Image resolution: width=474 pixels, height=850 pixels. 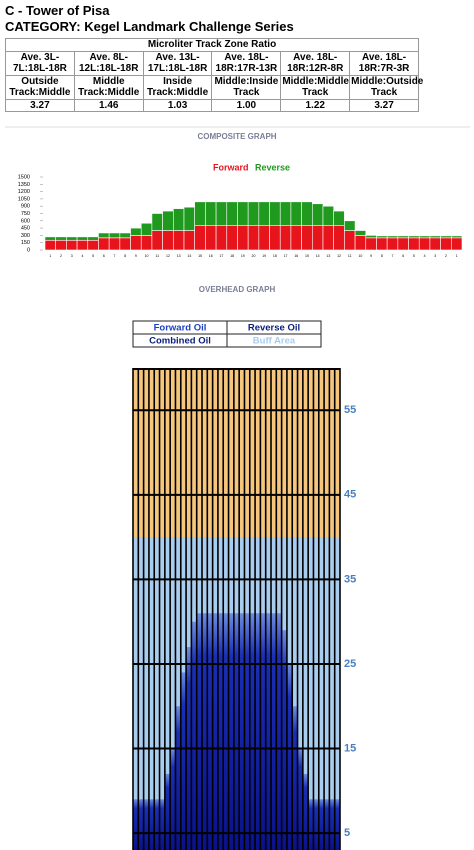 What do you see at coordinates (350, 579) in the screenshot?
I see `y-tick-label: 35` at bounding box center [350, 579].